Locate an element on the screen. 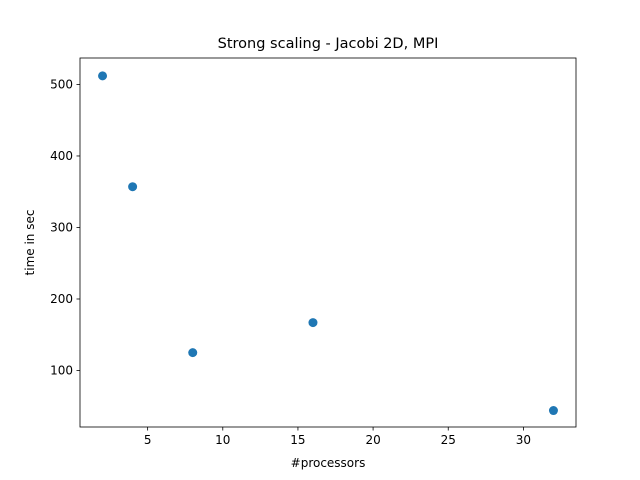  y-tick-label: 300 is located at coordinates (61, 227).